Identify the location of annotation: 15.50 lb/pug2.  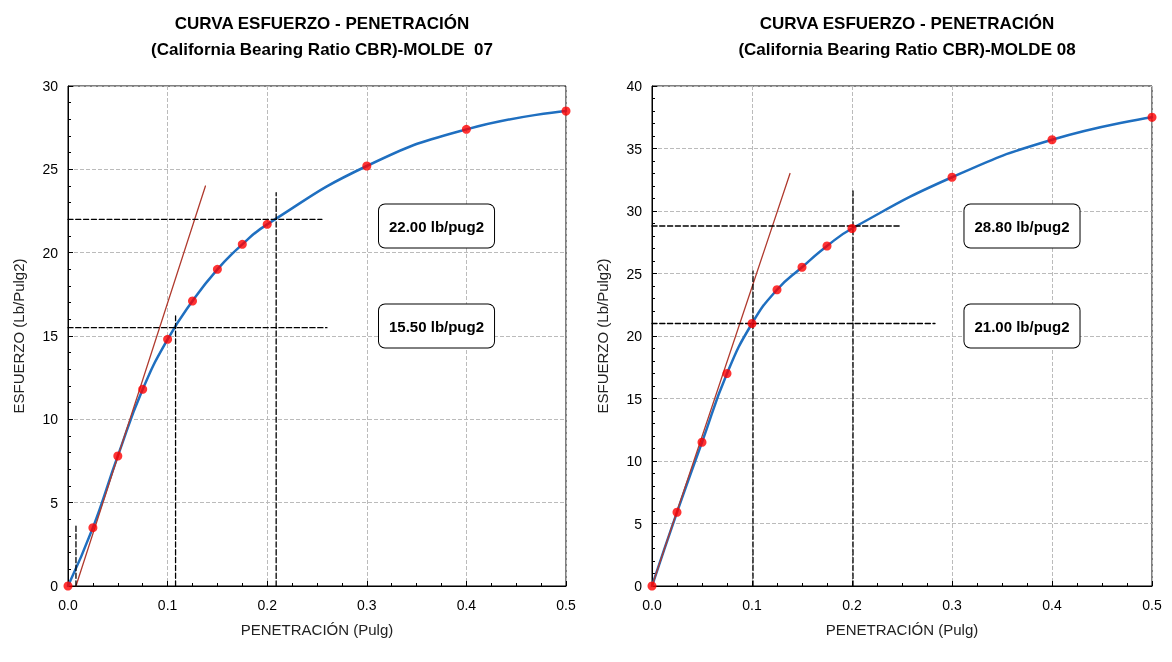
(437, 326).